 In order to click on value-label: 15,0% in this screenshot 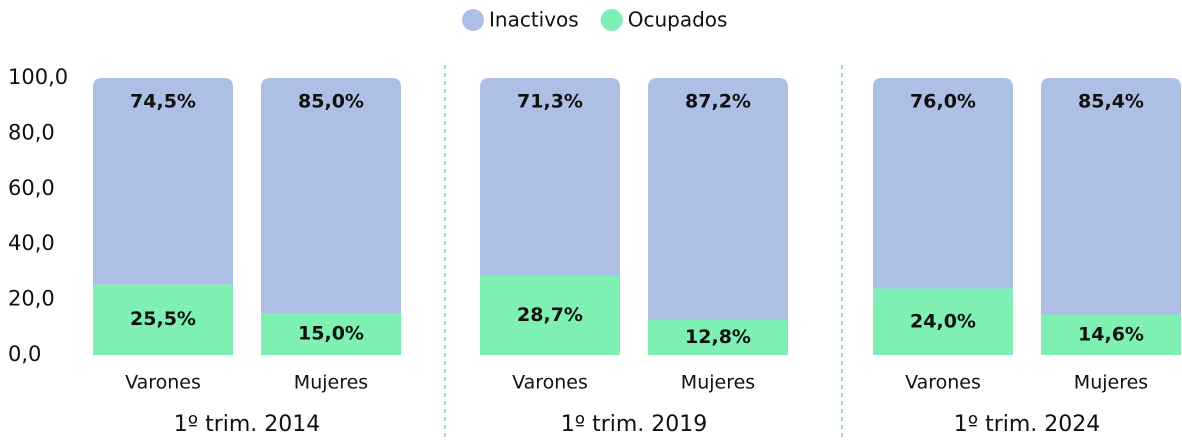, I will do `click(331, 334)`.